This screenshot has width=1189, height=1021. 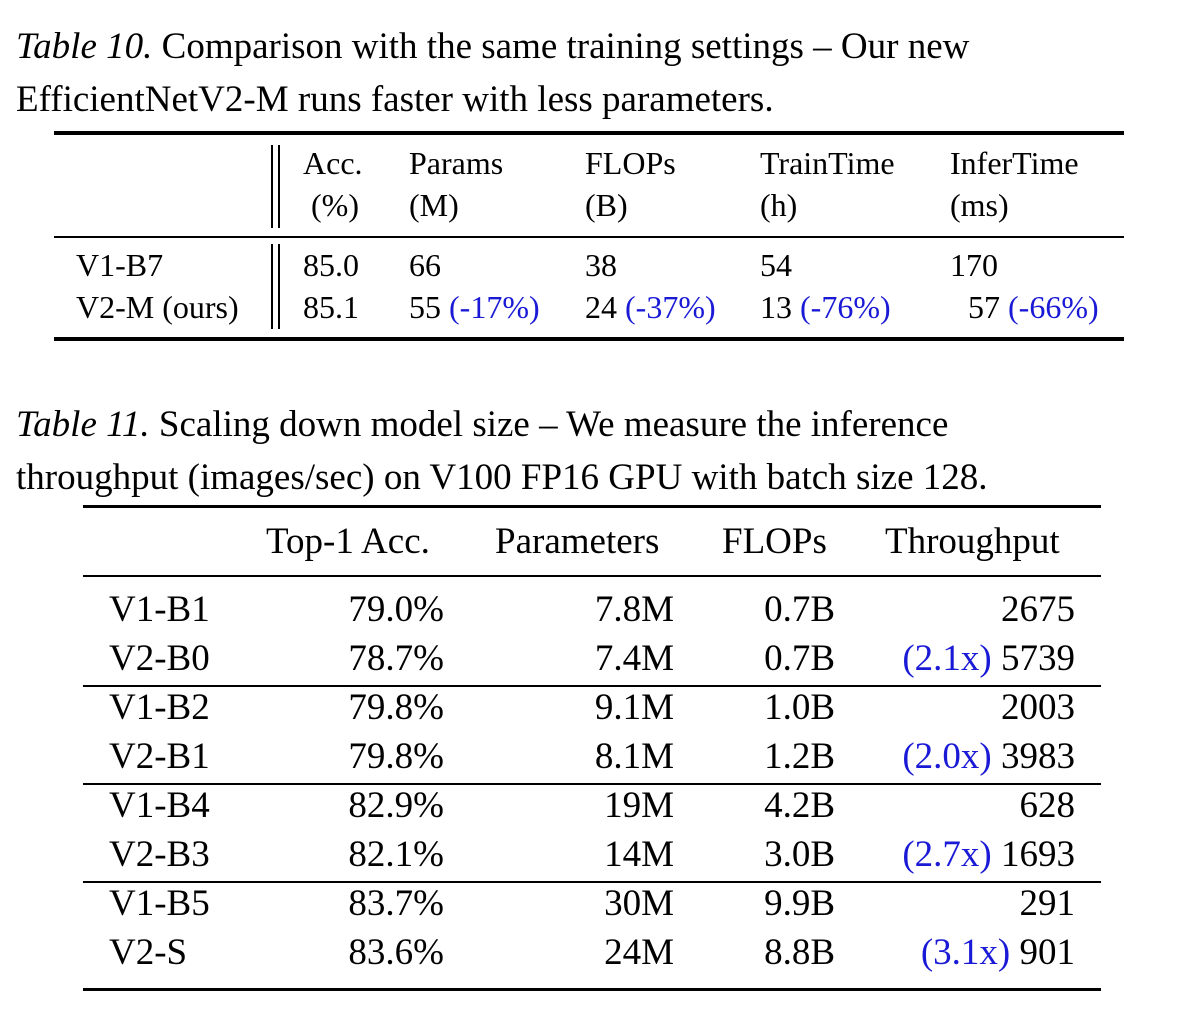 What do you see at coordinates (396, 854) in the screenshot?
I see `table11-acc: 82.1%` at bounding box center [396, 854].